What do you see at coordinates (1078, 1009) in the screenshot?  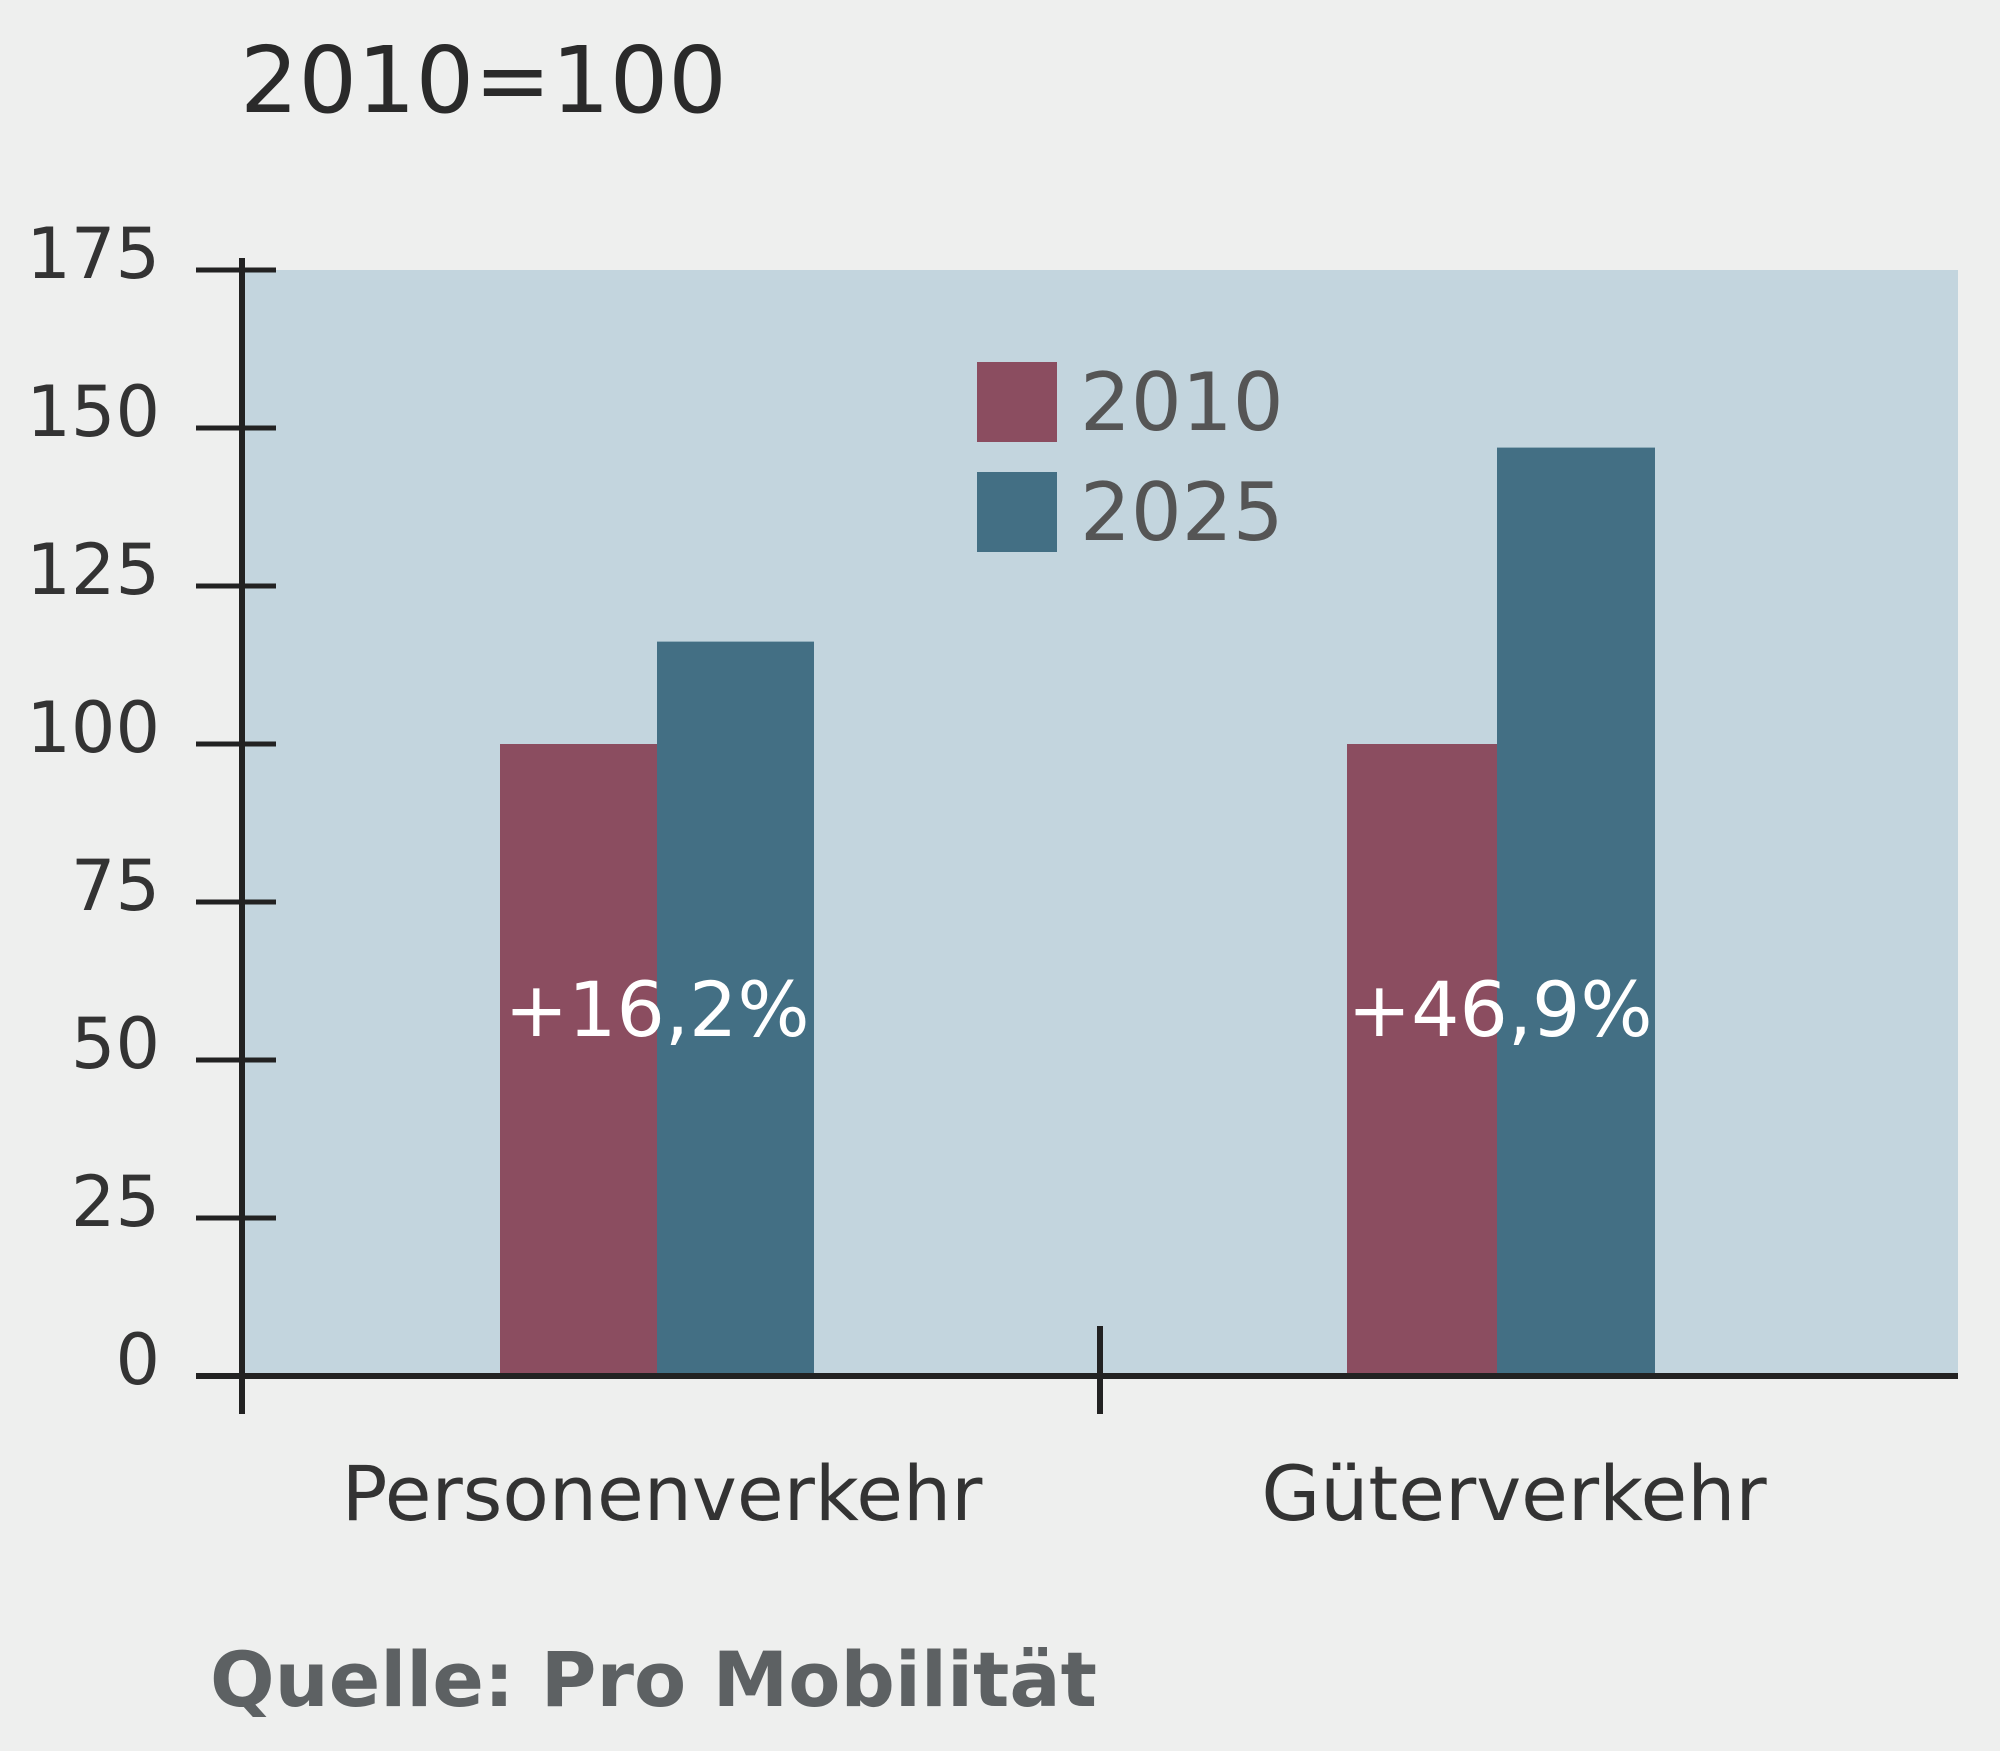 I see `bar-annotations: +16,2% +46,9%` at bounding box center [1078, 1009].